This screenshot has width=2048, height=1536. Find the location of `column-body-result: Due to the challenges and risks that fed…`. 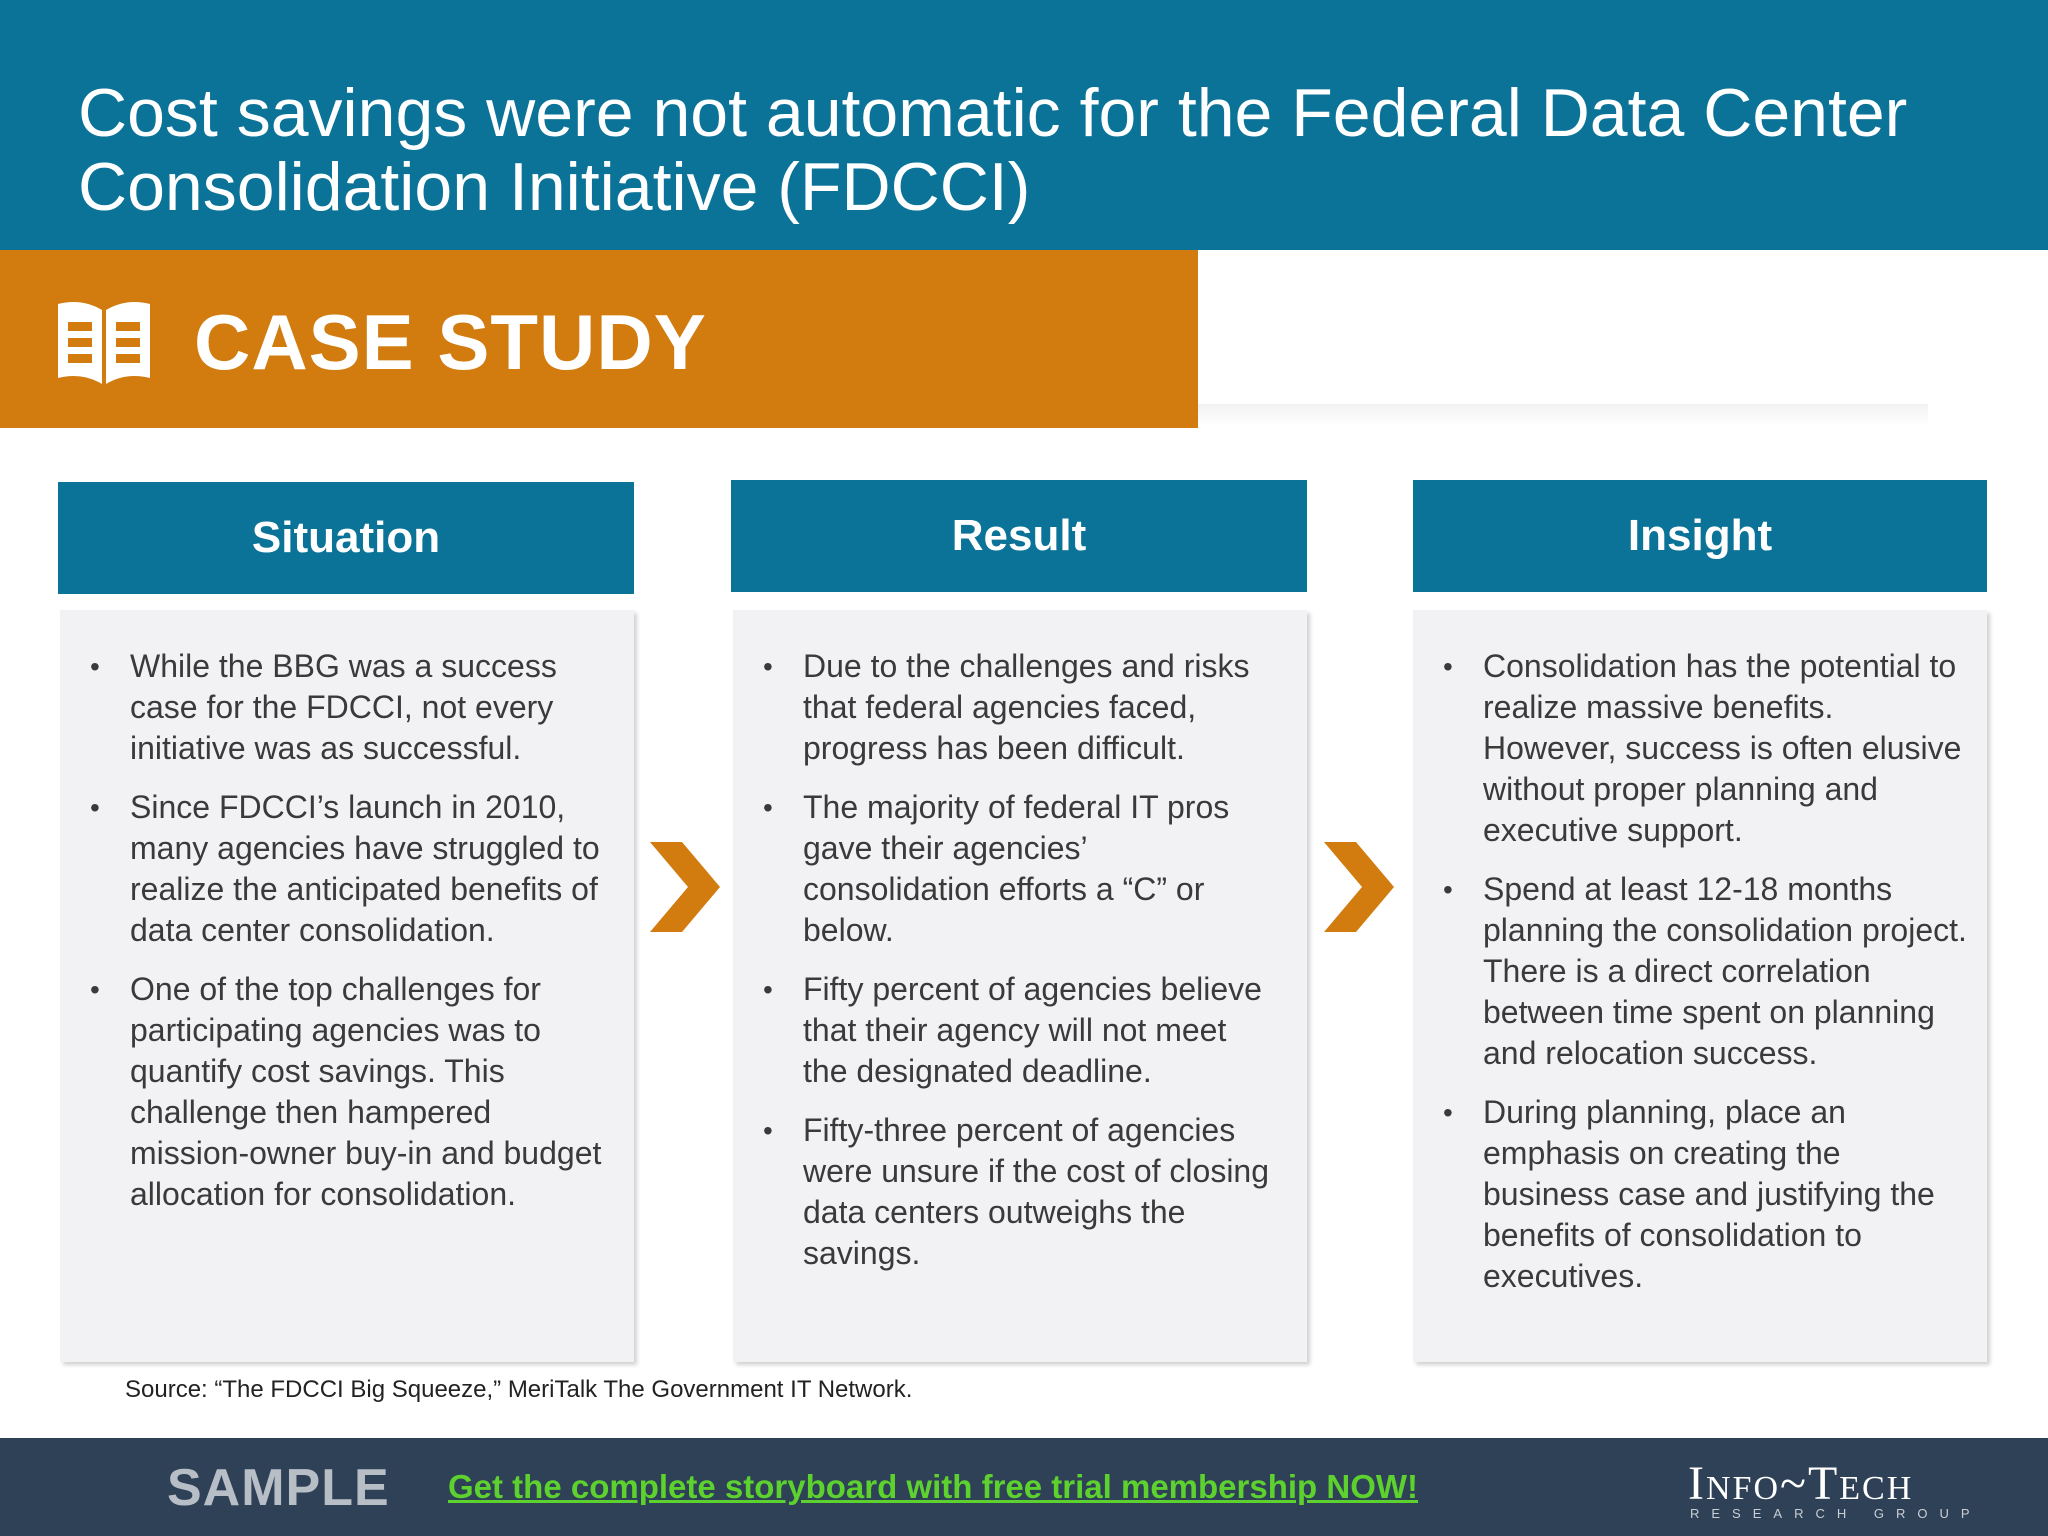

column-body-result: Due to the challenges and risks that fed… is located at coordinates (1020, 986).